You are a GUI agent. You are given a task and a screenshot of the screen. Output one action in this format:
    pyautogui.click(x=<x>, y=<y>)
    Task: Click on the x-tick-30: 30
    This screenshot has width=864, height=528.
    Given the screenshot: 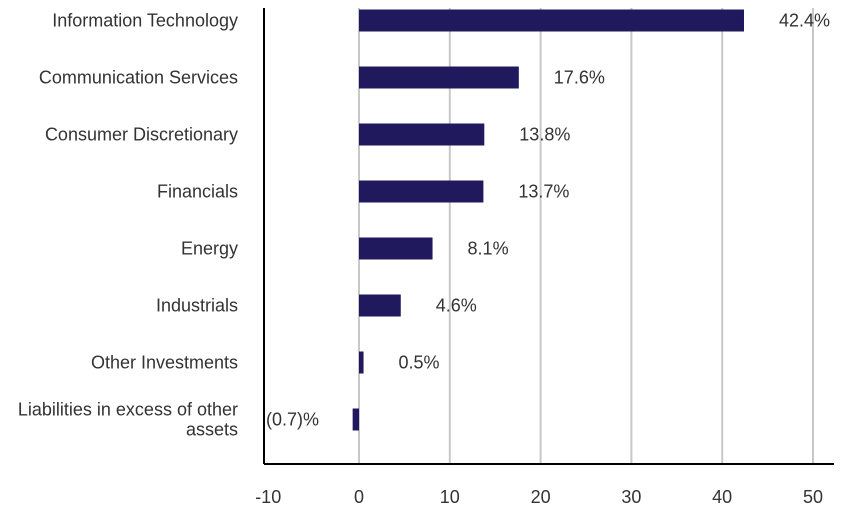 What is the action you would take?
    pyautogui.click(x=631, y=497)
    